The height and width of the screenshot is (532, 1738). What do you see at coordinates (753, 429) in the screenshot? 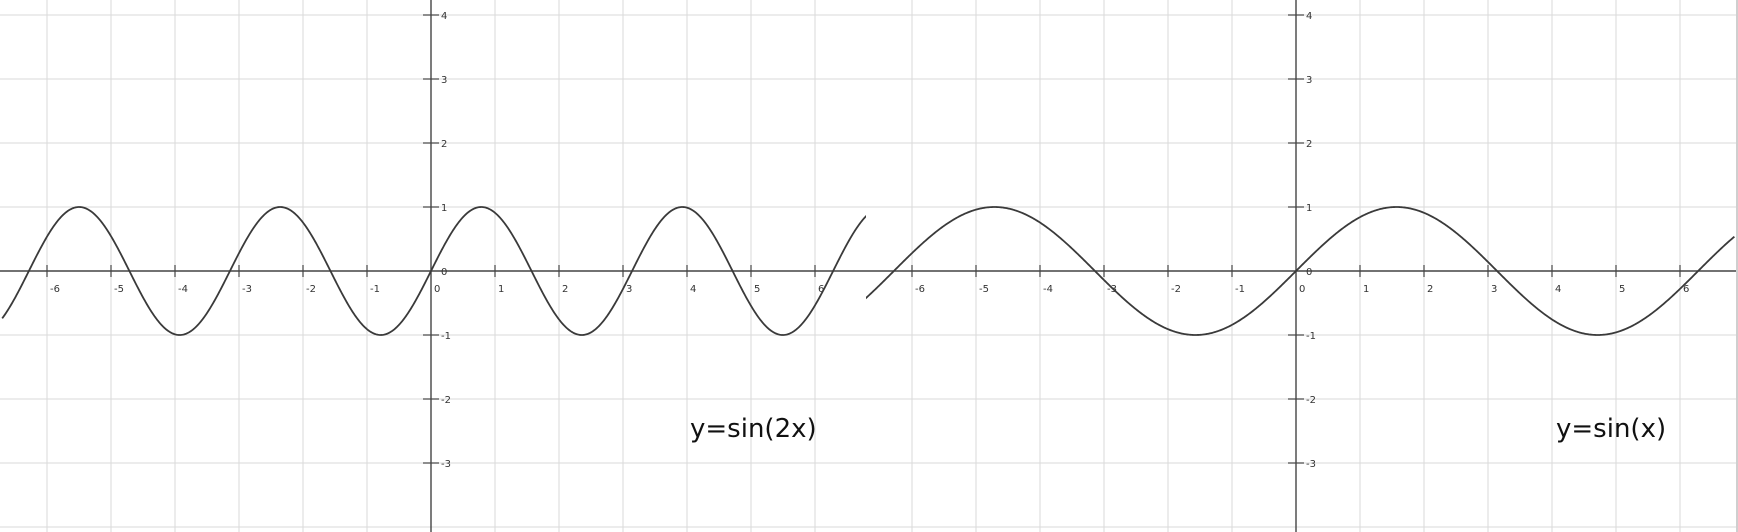
I see `function-label: y=sin(2x)` at bounding box center [753, 429].